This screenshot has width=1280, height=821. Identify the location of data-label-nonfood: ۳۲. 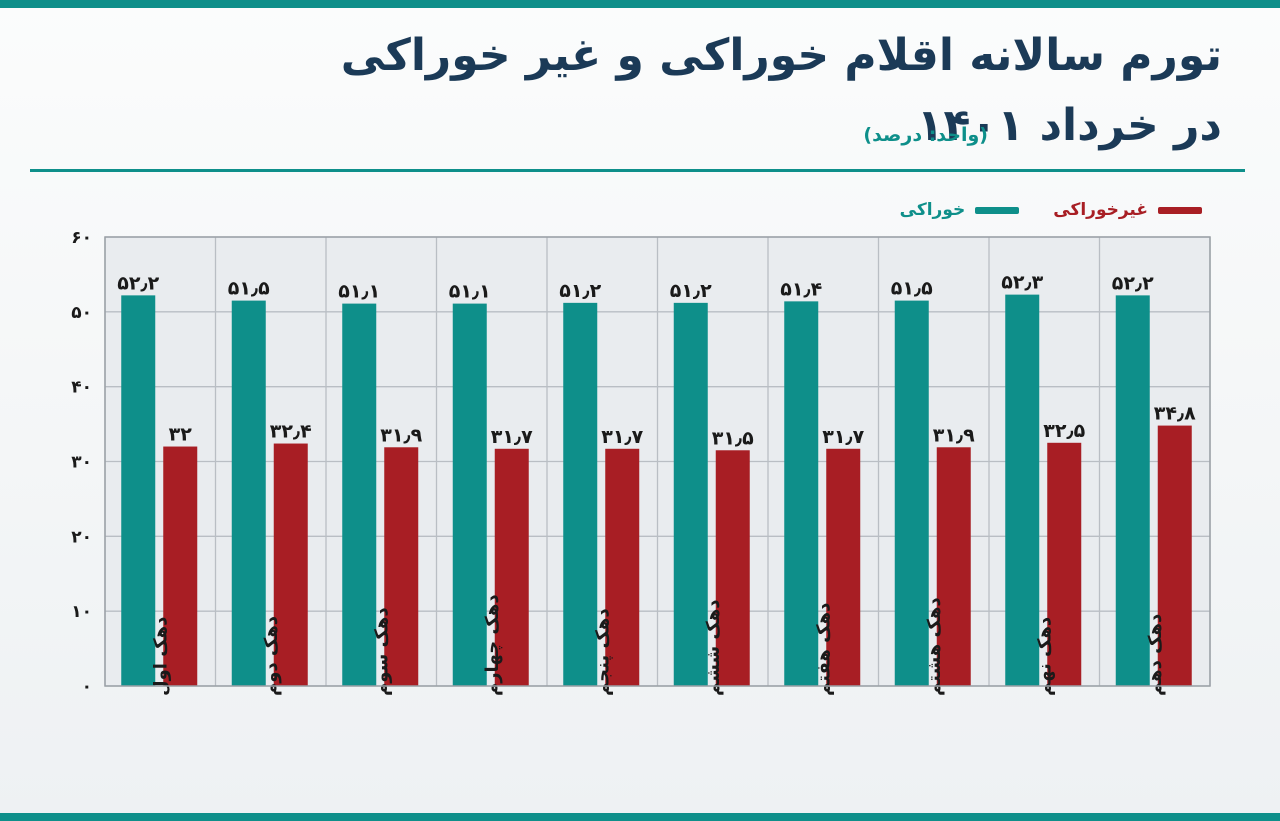
(181, 435).